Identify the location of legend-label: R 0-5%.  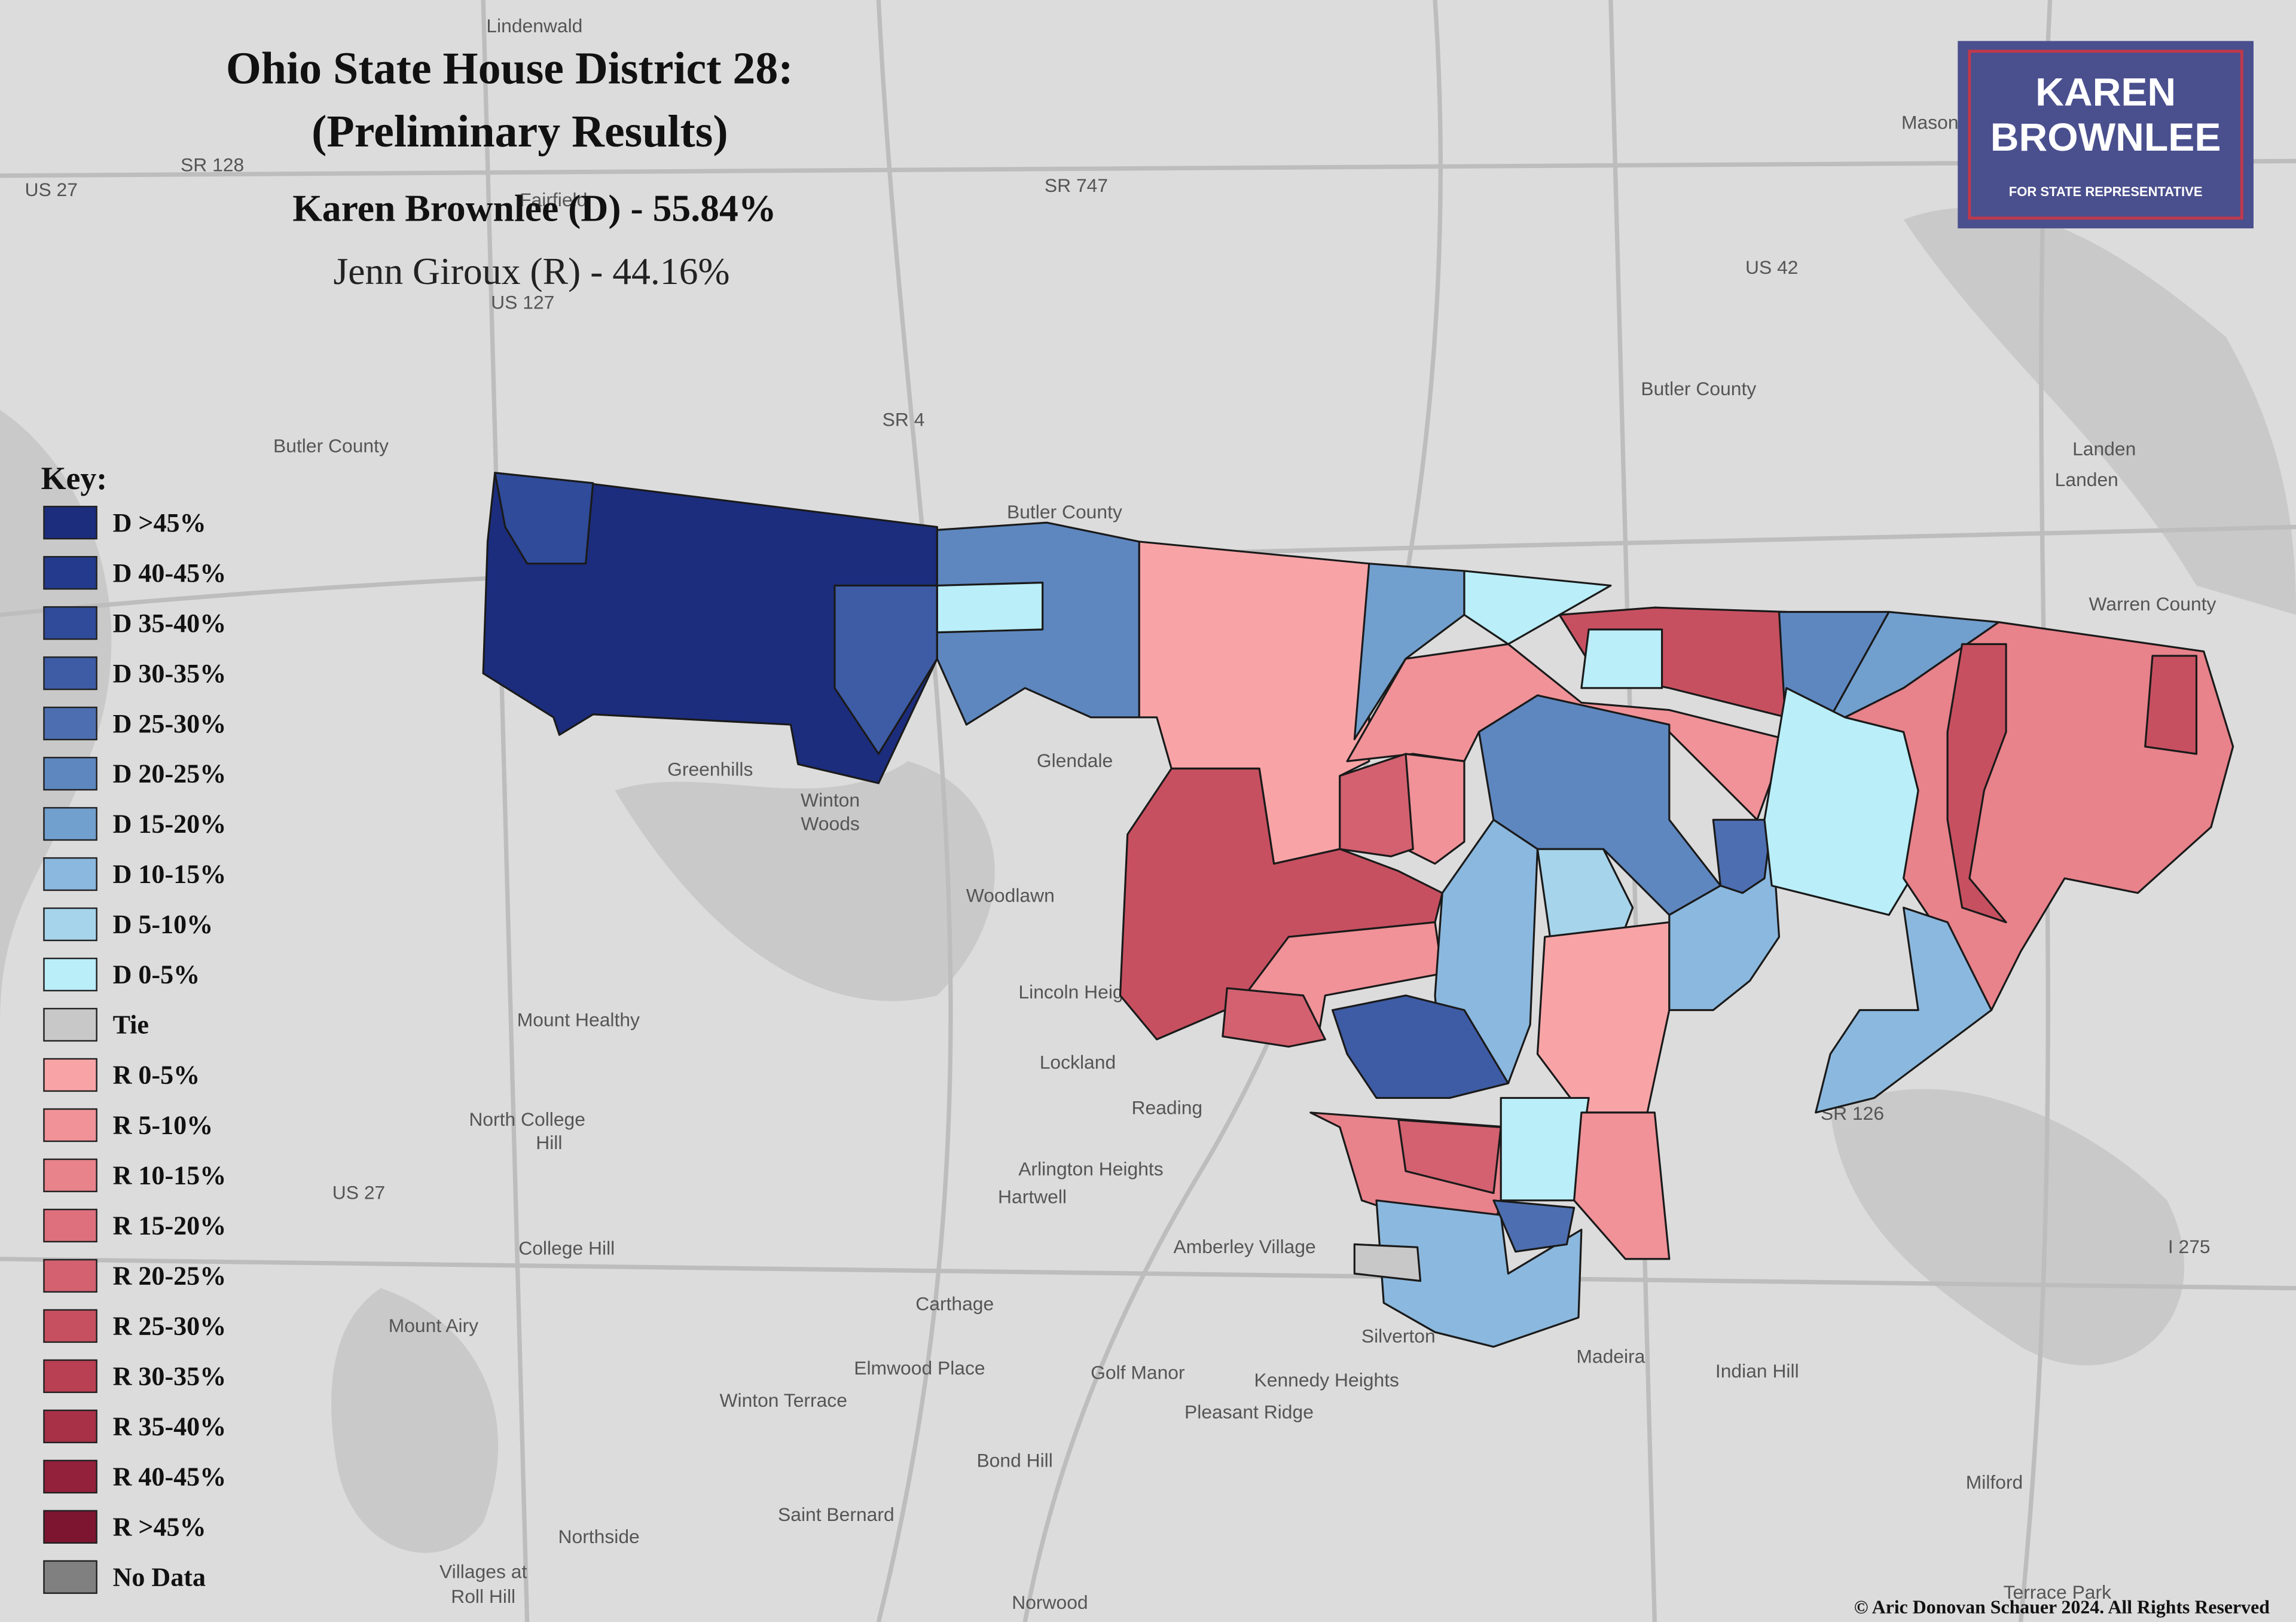
(156, 1075).